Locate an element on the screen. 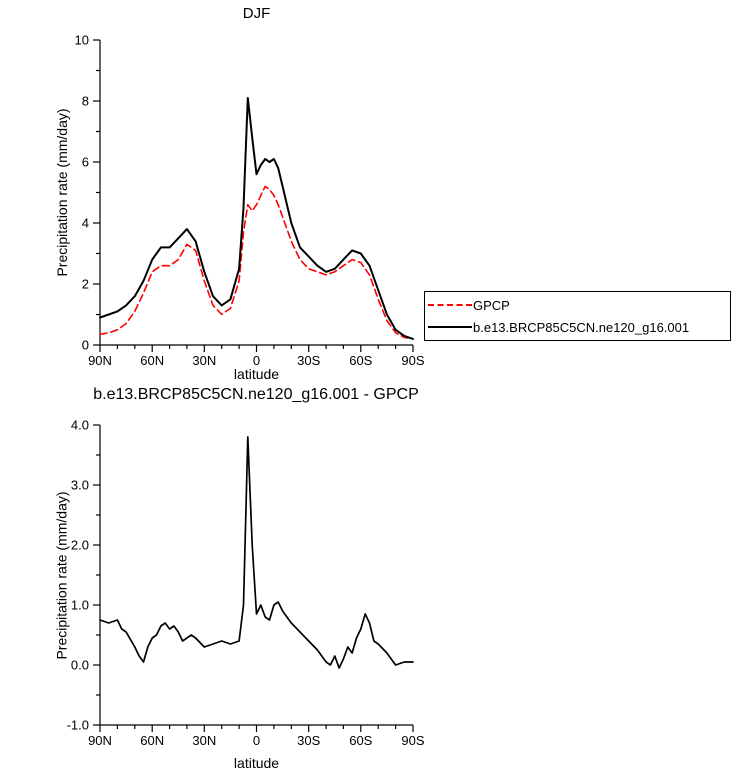 This screenshot has height=778, width=733. svg-text: 3.0 is located at coordinates (80, 485).